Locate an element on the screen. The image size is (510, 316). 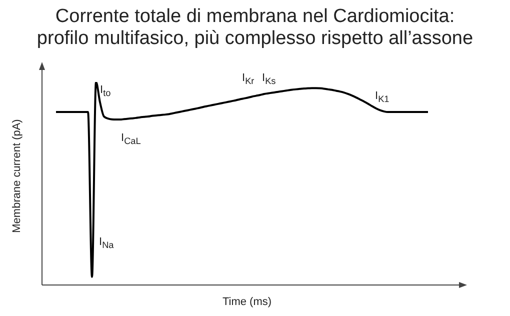
annotation: I$_{Ks}$ is located at coordinates (269, 79).